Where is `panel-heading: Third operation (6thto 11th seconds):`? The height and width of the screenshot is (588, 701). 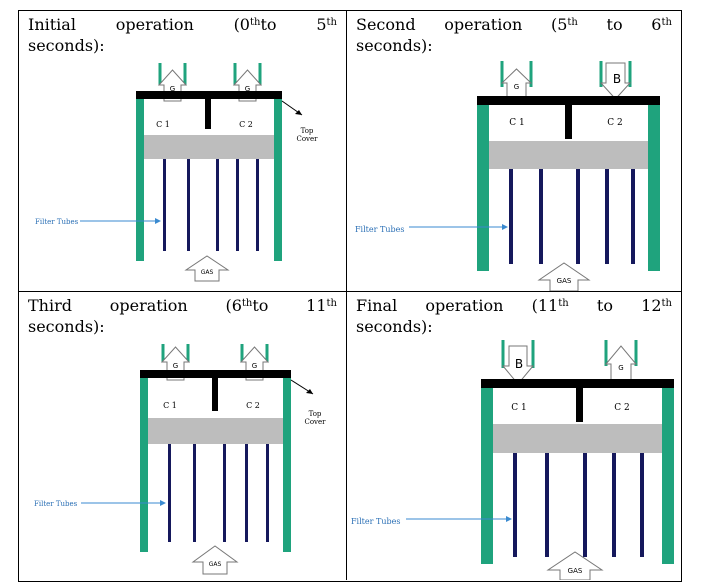 panel-heading: Third operation (6thto 11th seconds): is located at coordinates (182, 316).